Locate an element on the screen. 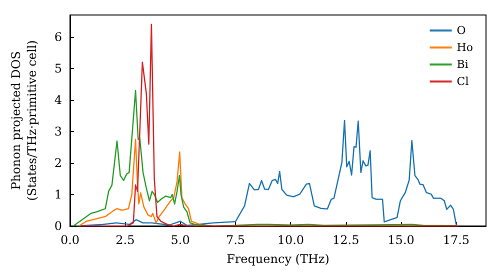 This screenshot has height=280, width=500. x-tick-label: 7.5 is located at coordinates (236, 240).